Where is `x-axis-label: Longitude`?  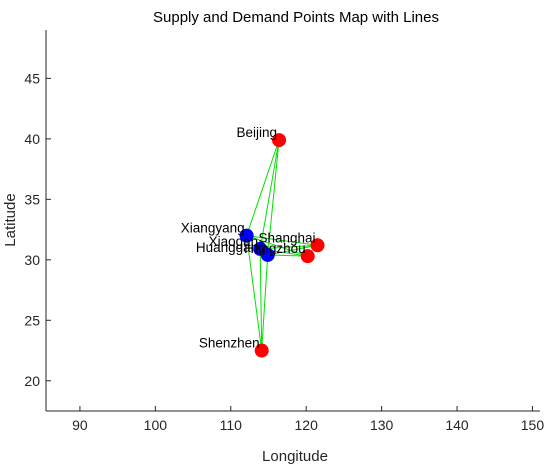
x-axis-label: Longitude is located at coordinates (295, 456).